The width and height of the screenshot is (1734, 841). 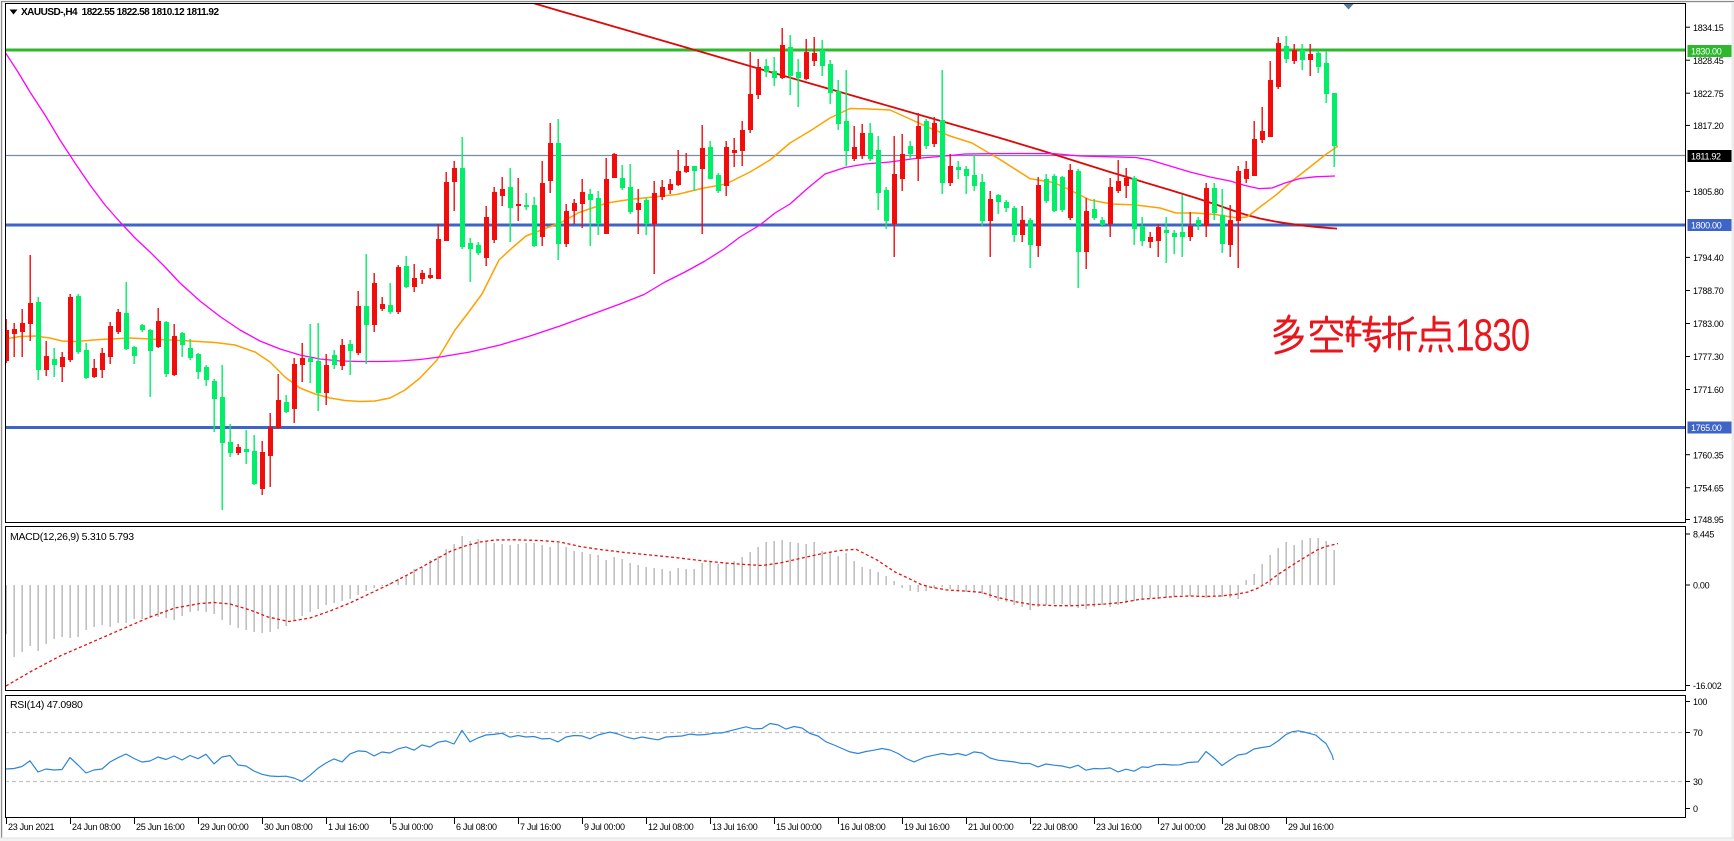 What do you see at coordinates (991, 827) in the screenshot?
I see `svg-text: 21 Jul 00:00` at bounding box center [991, 827].